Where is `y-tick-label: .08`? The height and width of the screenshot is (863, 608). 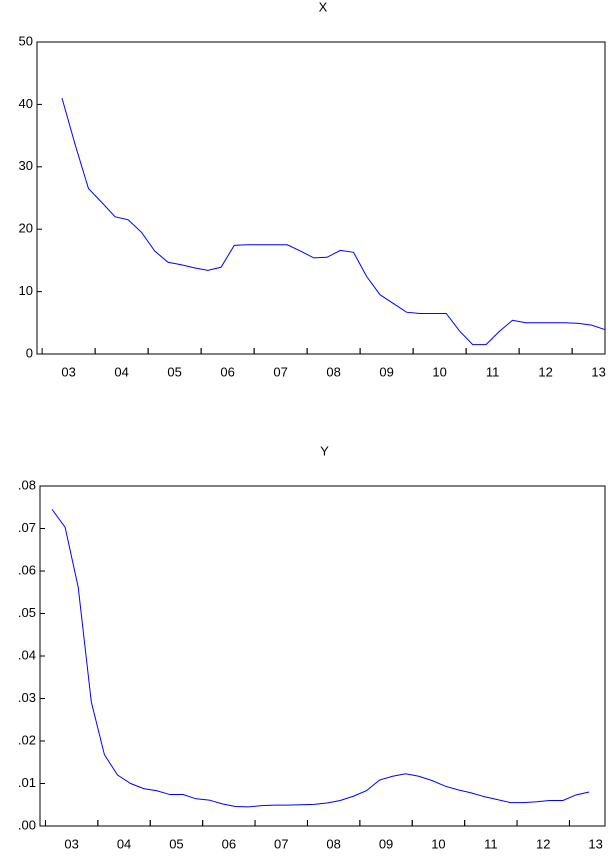
y-tick-label: .08 is located at coordinates (27, 484).